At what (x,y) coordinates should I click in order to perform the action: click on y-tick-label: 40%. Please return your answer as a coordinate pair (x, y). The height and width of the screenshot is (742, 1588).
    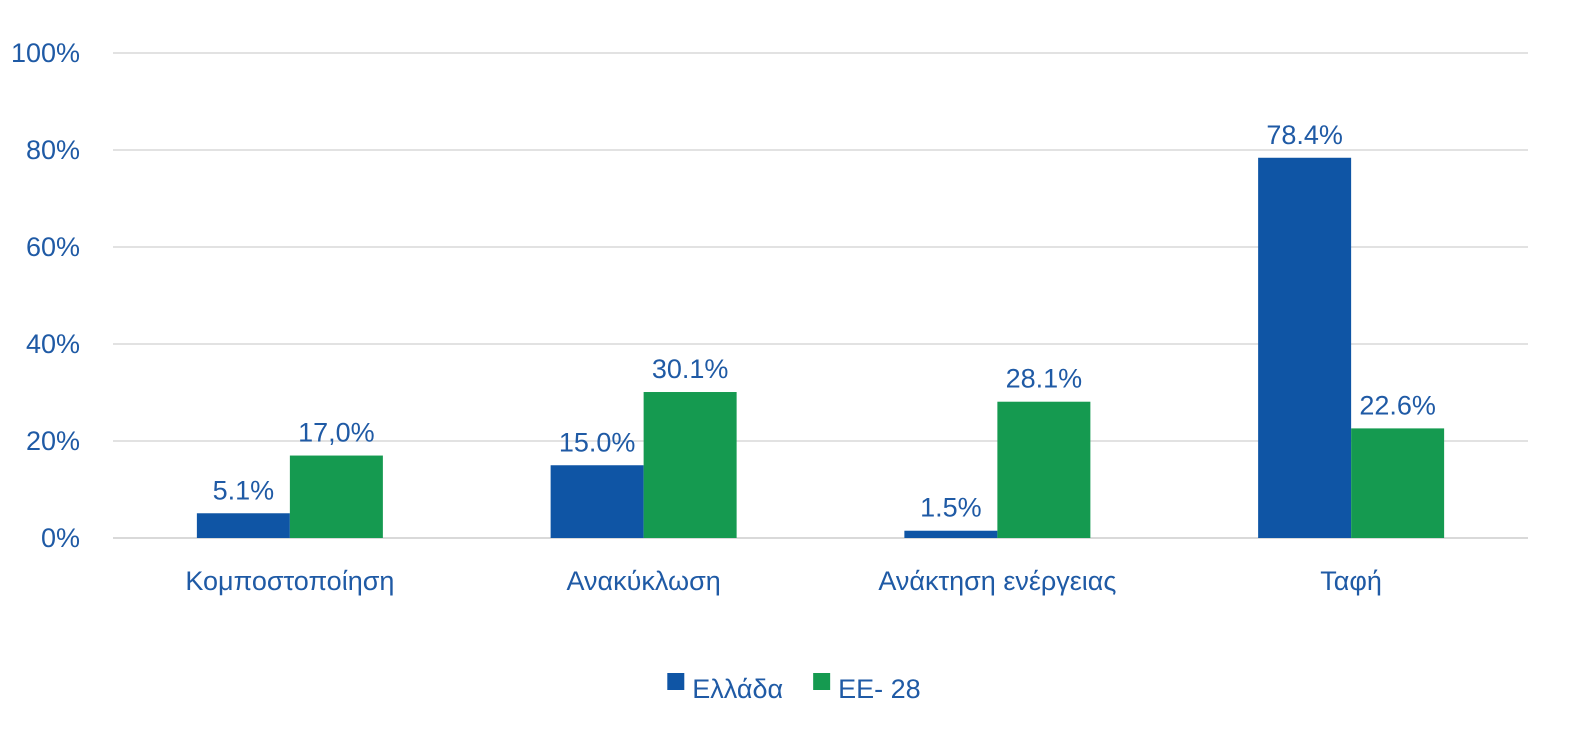
    Looking at the image, I should click on (53, 344).